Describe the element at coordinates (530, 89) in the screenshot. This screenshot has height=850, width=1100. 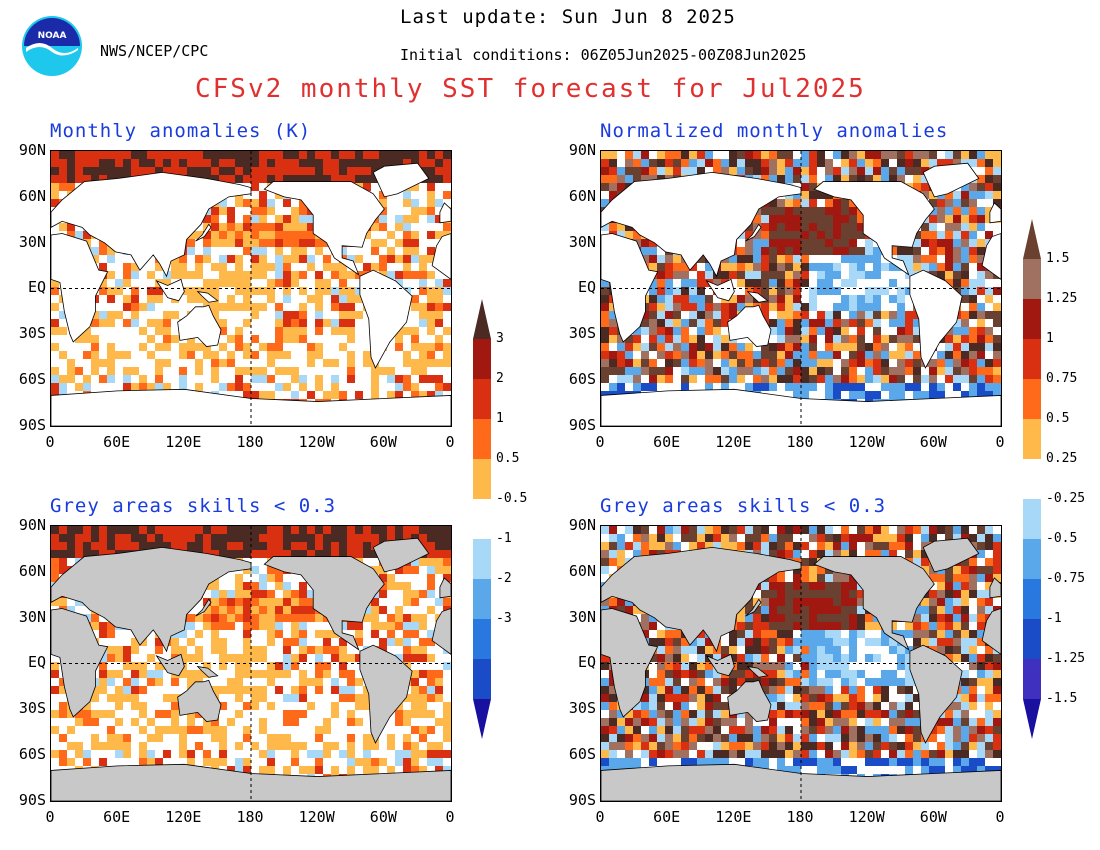
I see `page-title: CFSv2 monthly SST forecast for Jul2025` at that location.